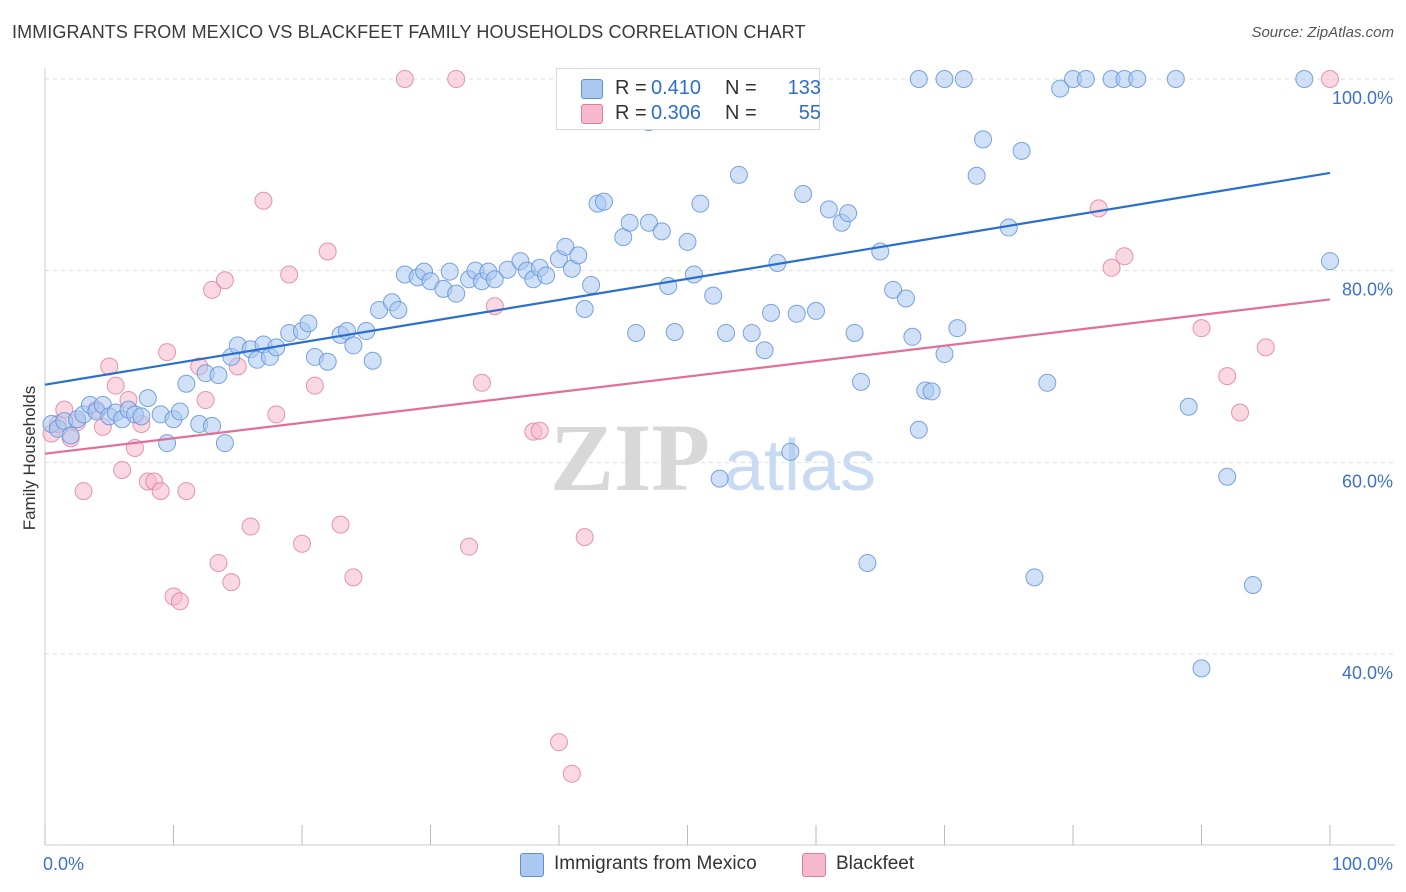 This screenshot has height=892, width=1406. I want to click on legend-swatch-blue, so click(532, 865).